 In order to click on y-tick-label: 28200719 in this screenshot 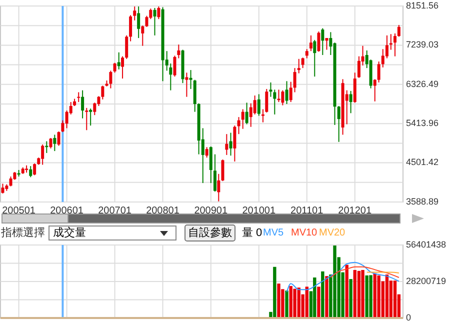, I will do `click(426, 281)`.